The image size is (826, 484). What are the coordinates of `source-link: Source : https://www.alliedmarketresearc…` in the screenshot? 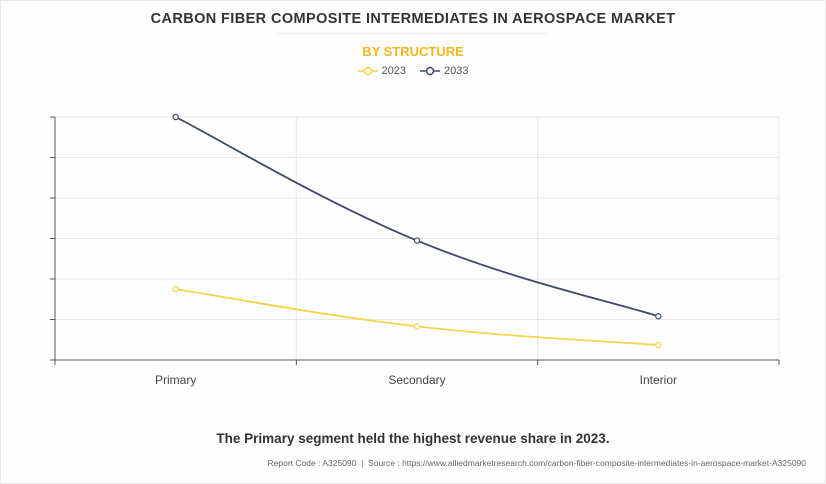 It's located at (587, 463).